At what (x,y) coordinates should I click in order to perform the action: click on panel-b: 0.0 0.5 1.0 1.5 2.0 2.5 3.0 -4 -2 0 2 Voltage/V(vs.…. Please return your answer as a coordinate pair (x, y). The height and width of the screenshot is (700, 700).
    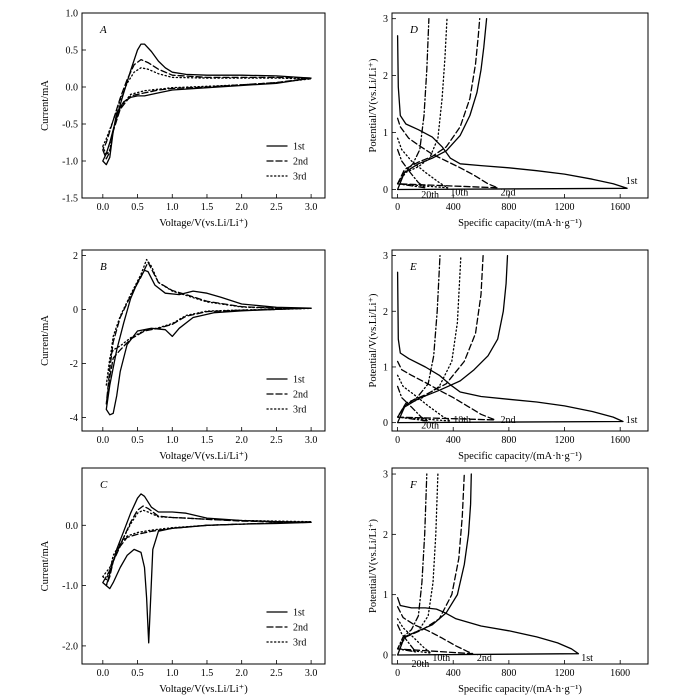
    Looking at the image, I should click on (183, 355).